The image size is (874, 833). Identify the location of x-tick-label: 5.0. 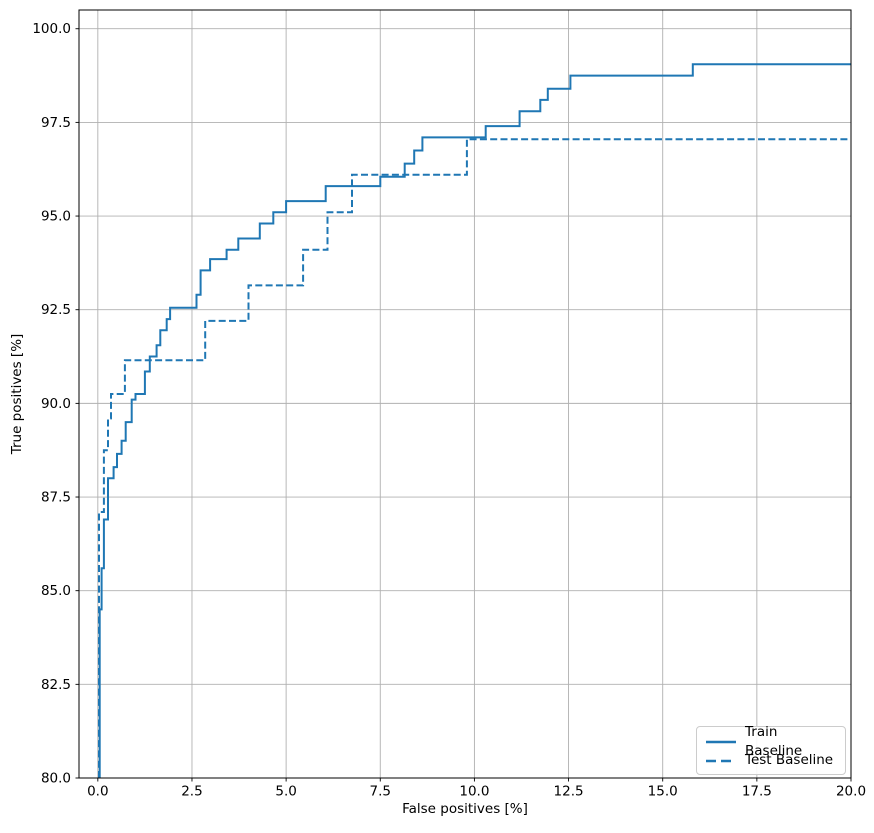
(285, 792).